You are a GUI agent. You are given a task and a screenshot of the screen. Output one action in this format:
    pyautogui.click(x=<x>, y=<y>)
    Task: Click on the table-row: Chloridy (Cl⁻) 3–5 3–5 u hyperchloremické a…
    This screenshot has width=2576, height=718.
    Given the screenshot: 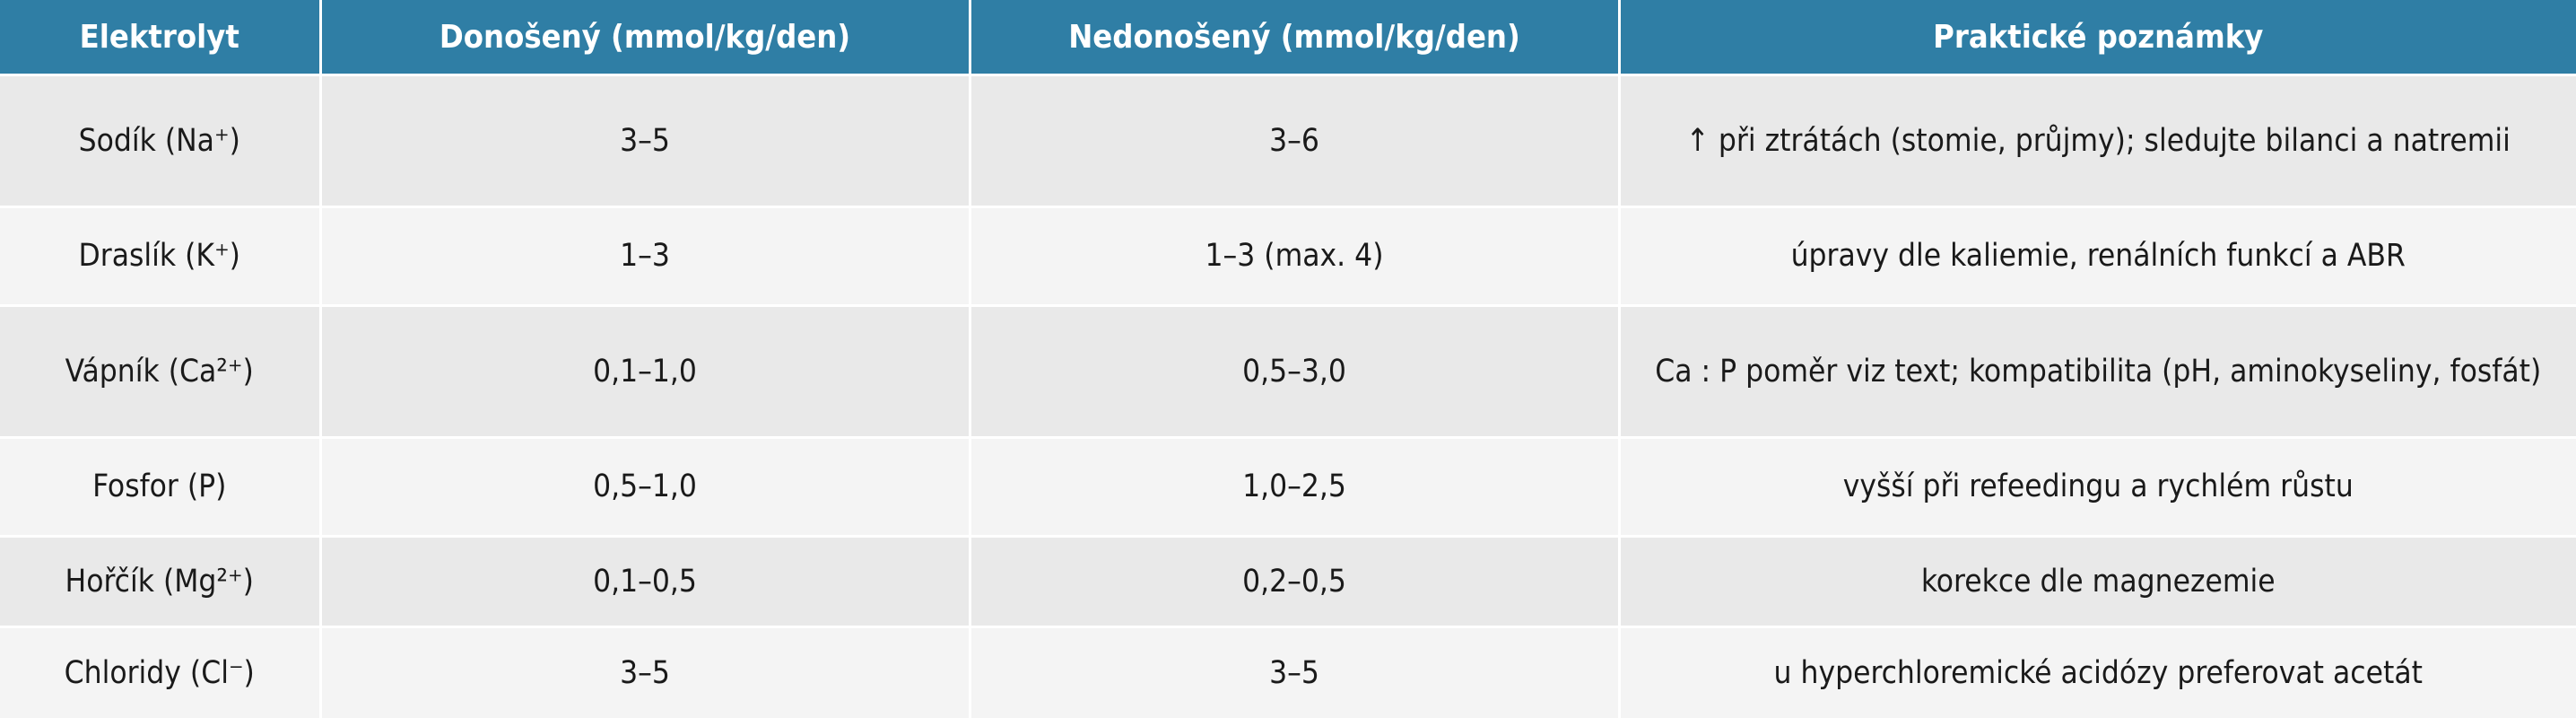 What is the action you would take?
    pyautogui.click(x=1288, y=672)
    